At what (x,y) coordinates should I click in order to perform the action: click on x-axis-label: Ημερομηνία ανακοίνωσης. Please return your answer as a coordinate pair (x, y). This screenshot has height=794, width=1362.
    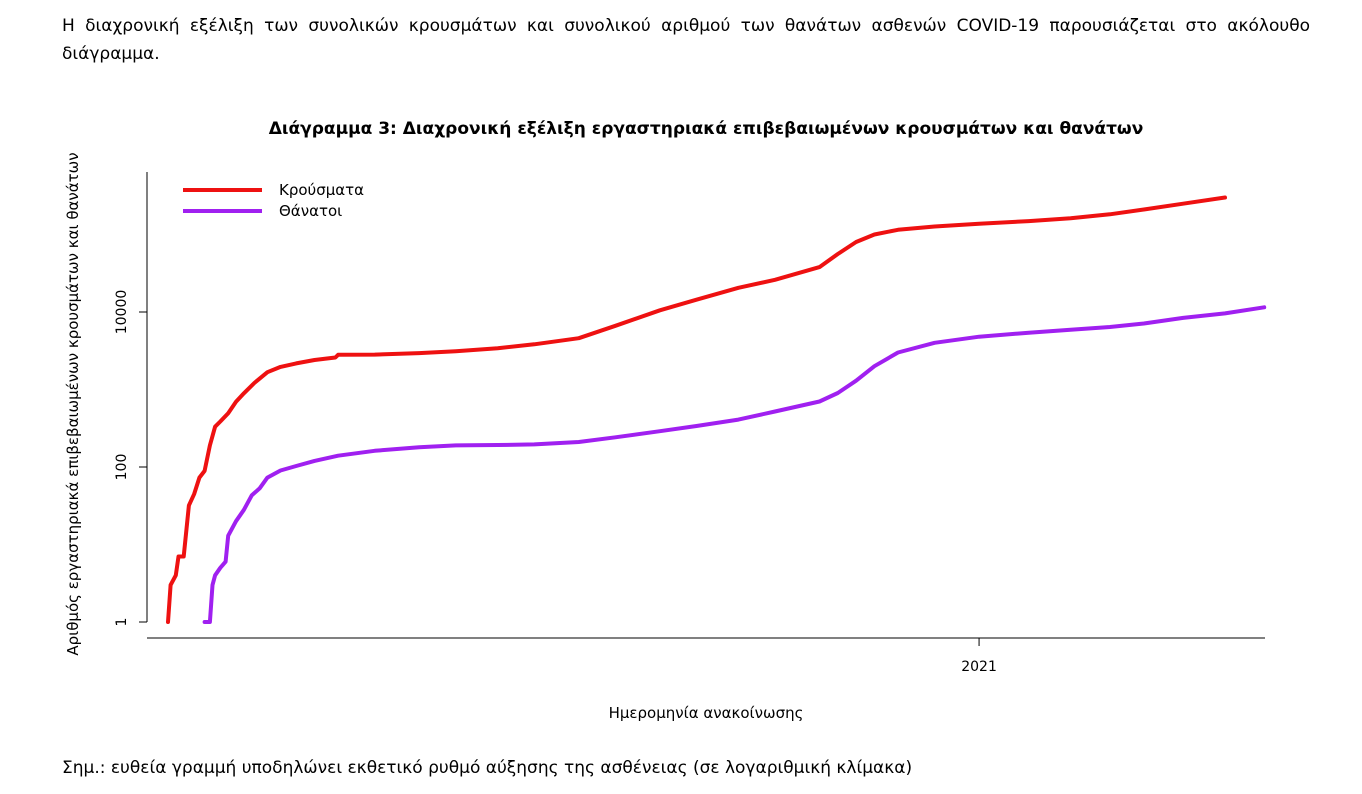
    Looking at the image, I should click on (706, 713).